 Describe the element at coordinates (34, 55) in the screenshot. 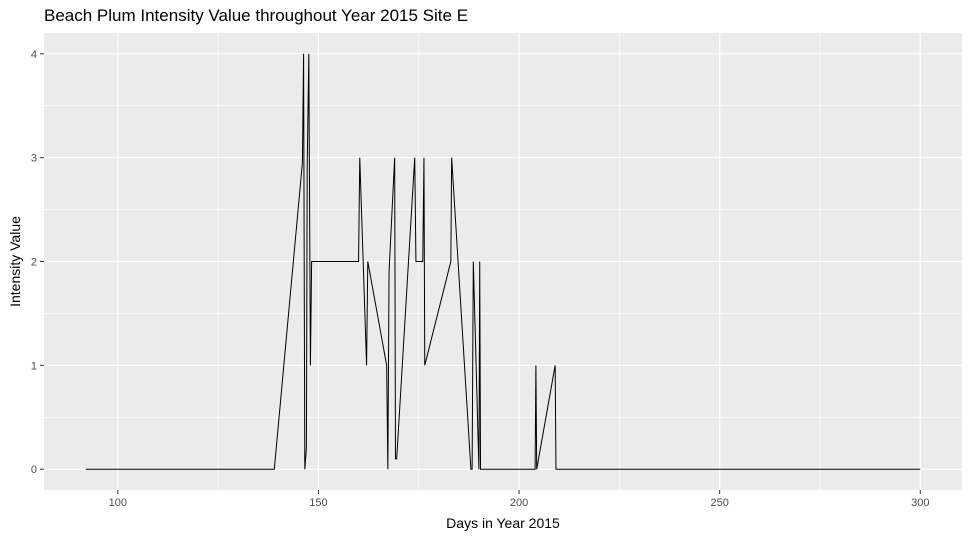

I see `y-tick-label: 4` at that location.